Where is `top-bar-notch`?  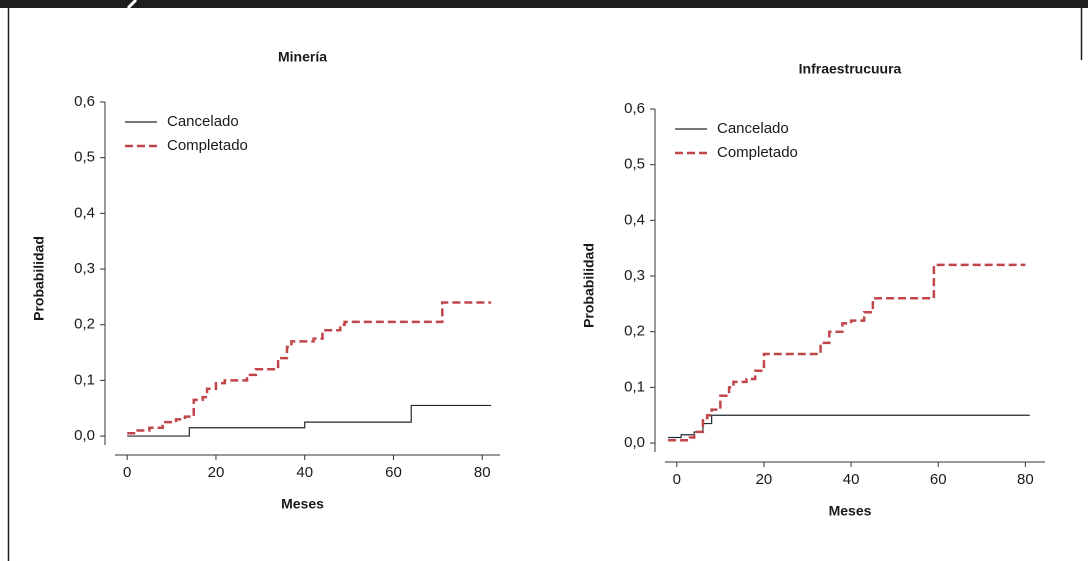
top-bar-notch is located at coordinates (132, 5).